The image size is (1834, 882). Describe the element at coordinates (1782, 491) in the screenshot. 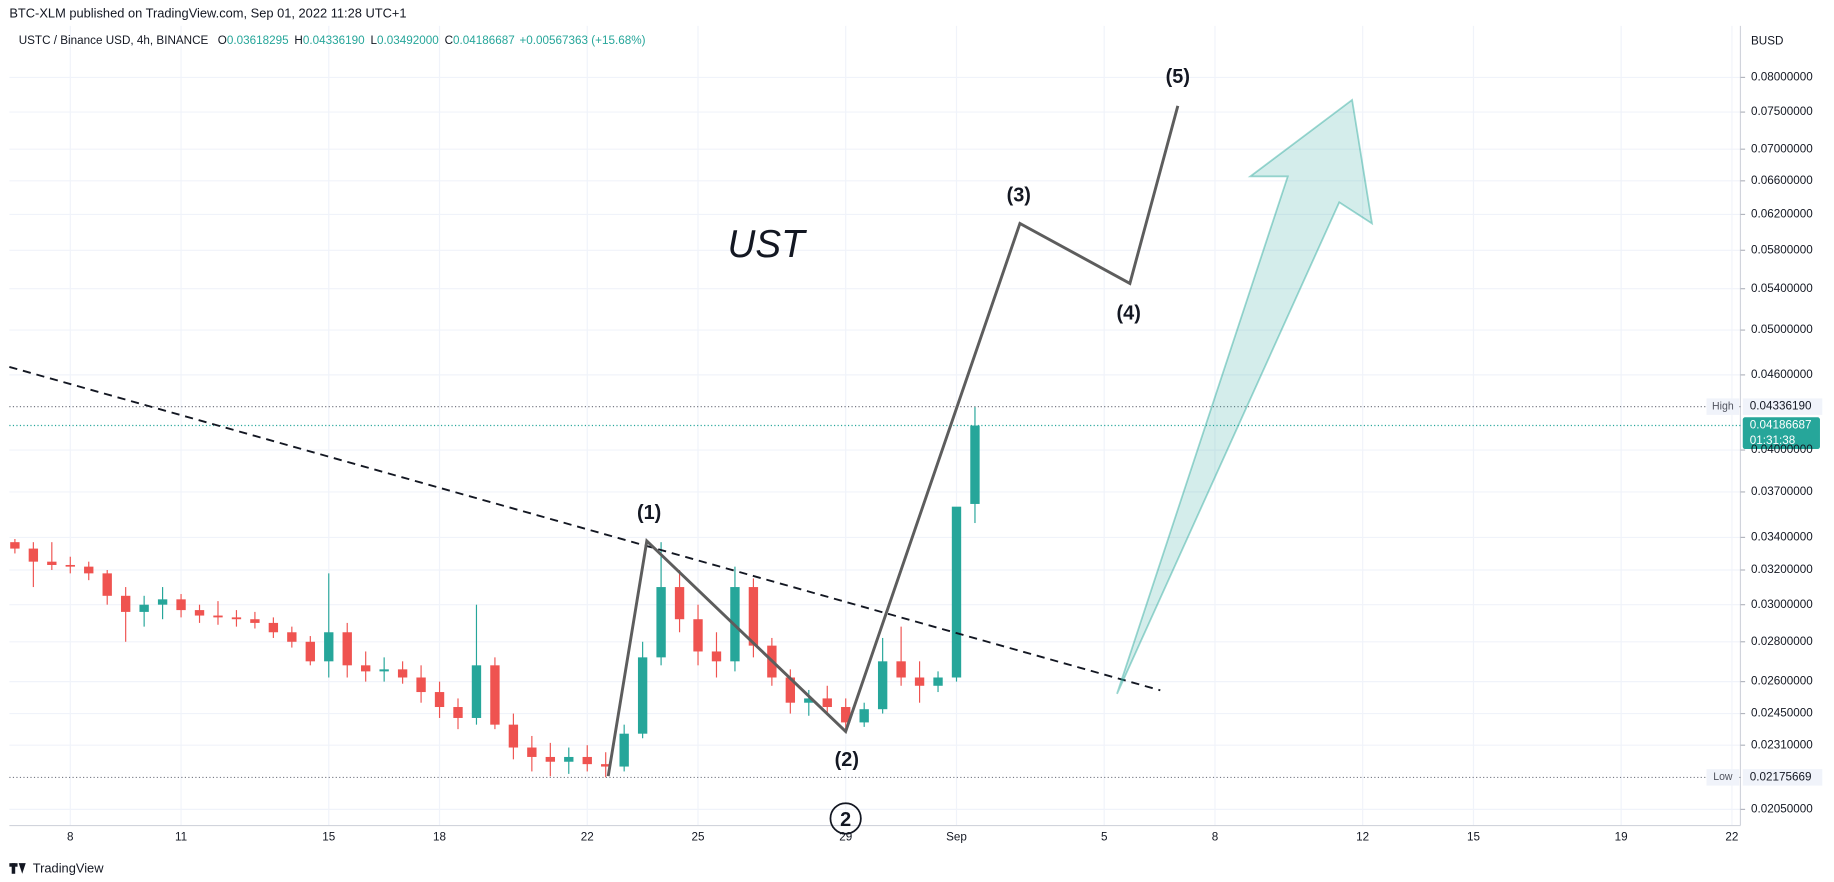

I see `y-tick-label: 0.03700000` at that location.